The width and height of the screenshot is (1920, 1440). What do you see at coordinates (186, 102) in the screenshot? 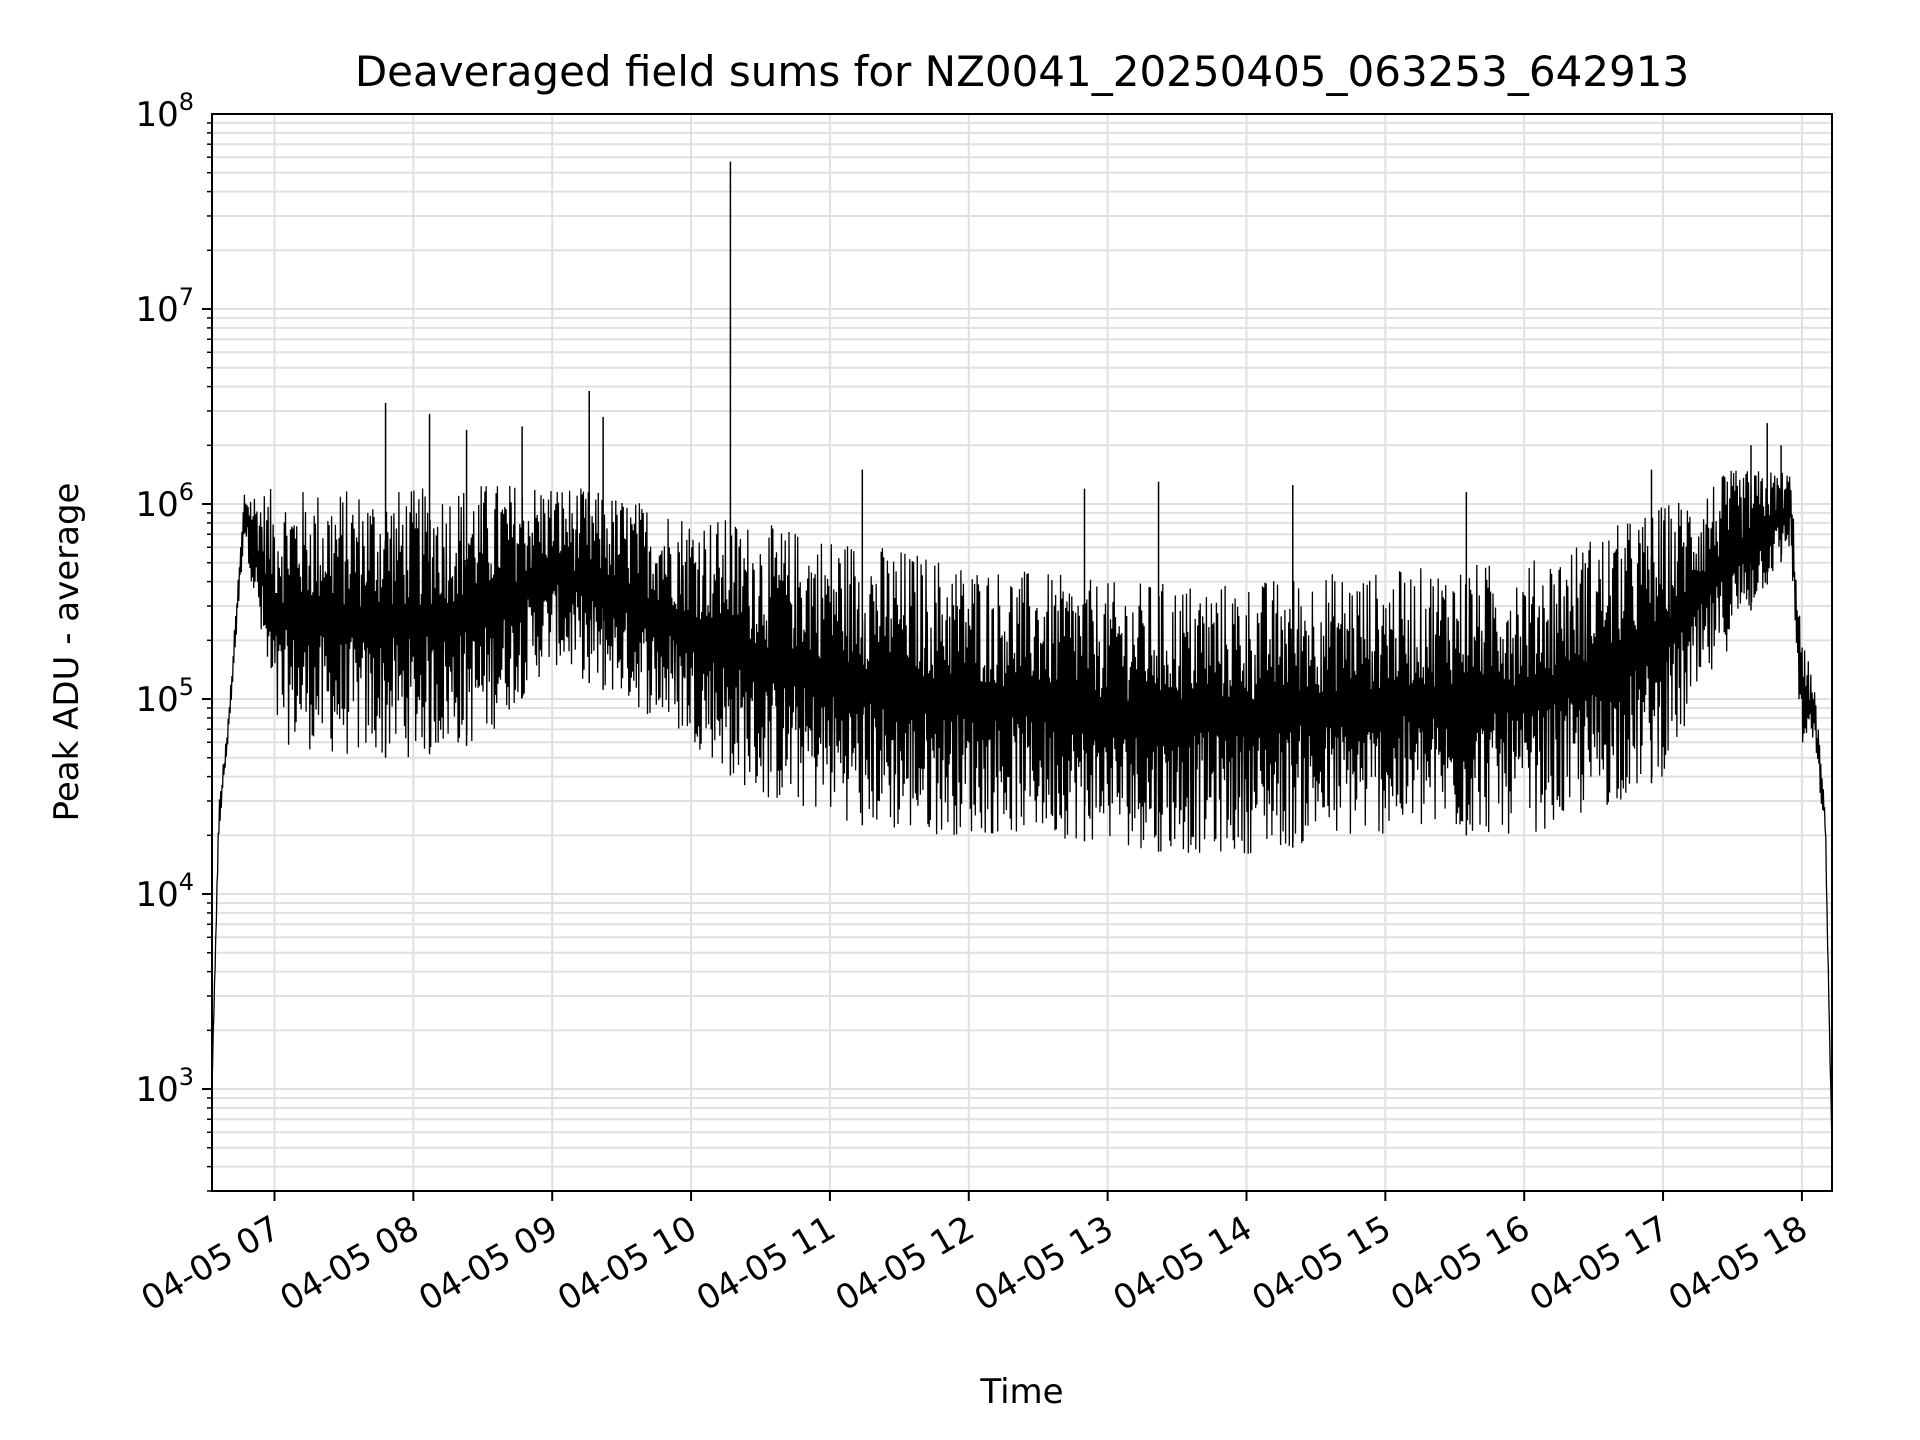
I see `y-tick-exponent: 8` at bounding box center [186, 102].